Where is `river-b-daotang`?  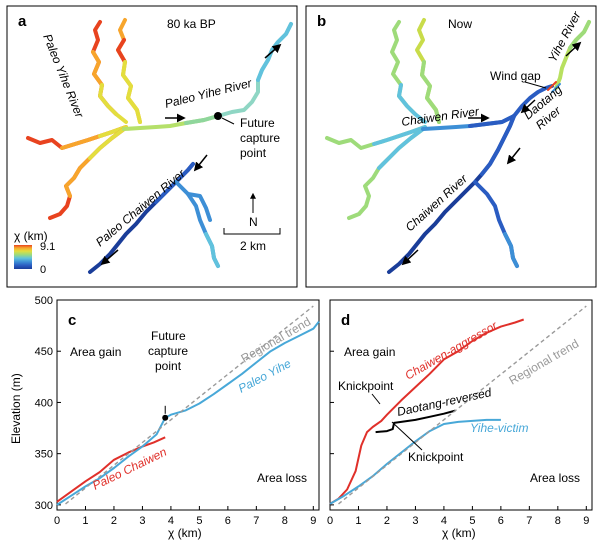
river-b-daotang is located at coordinates (533, 101).